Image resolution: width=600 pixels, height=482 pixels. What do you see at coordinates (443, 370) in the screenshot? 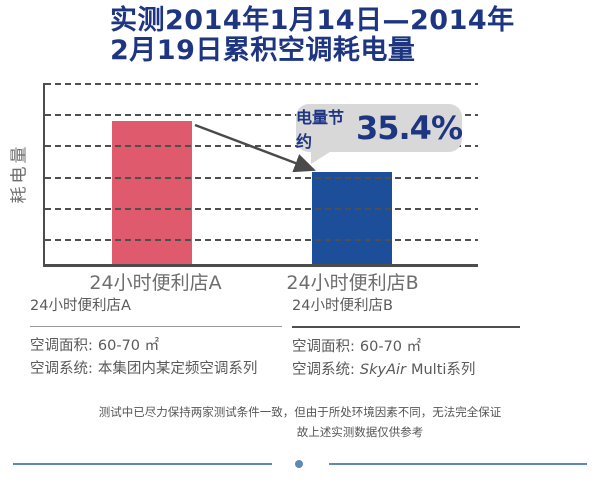
I see `system-value: Multi系列` at bounding box center [443, 370].